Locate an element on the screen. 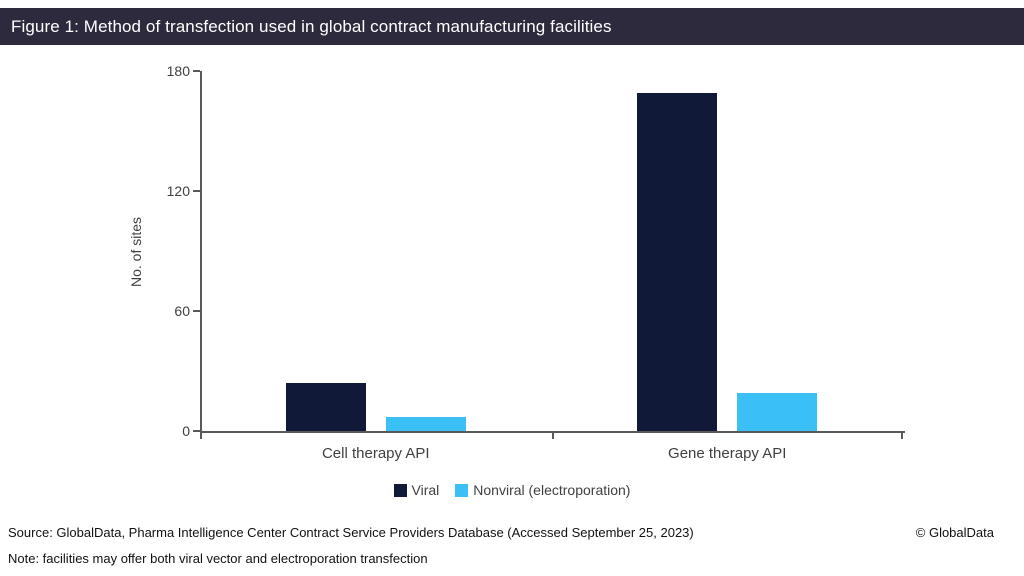 This screenshot has height=576, width=1024. y-tick-label: 60 is located at coordinates (182, 311).